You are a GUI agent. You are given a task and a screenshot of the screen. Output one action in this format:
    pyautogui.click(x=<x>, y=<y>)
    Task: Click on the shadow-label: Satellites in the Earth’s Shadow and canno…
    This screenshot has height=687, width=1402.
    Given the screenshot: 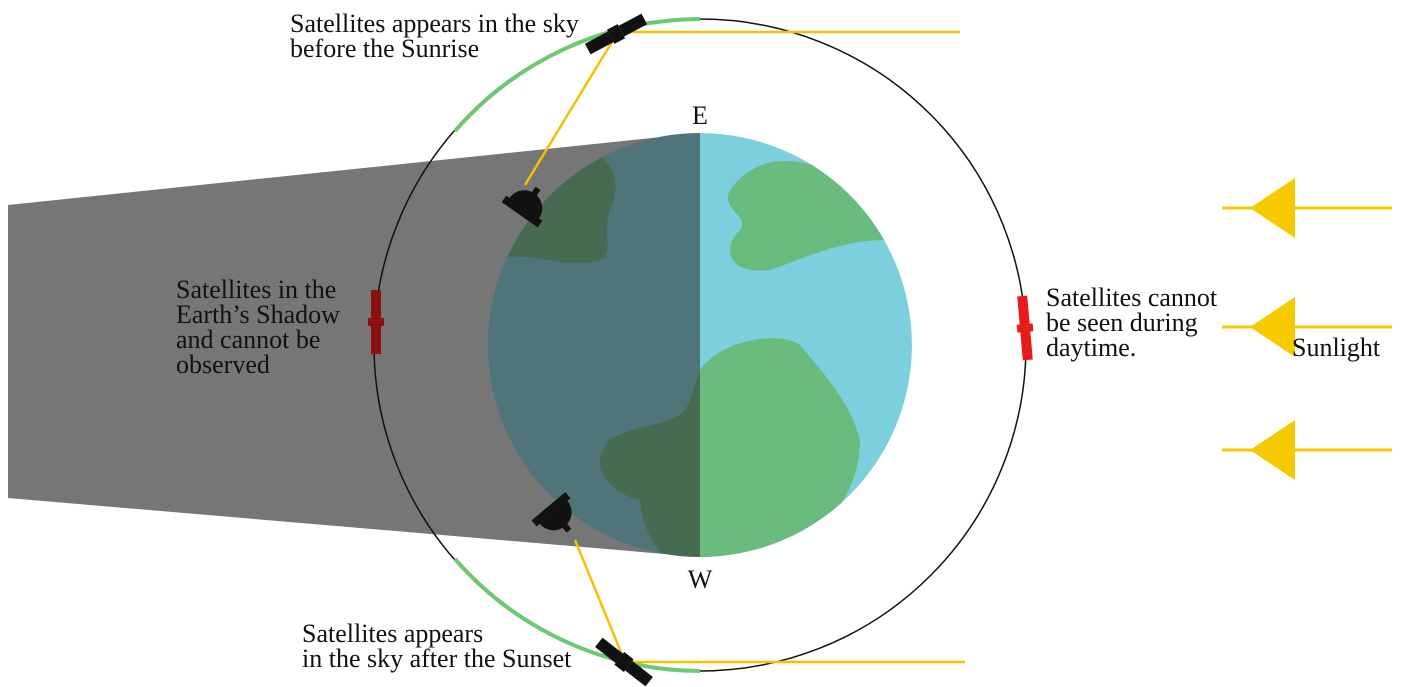 What is the action you would take?
    pyautogui.click(x=258, y=327)
    